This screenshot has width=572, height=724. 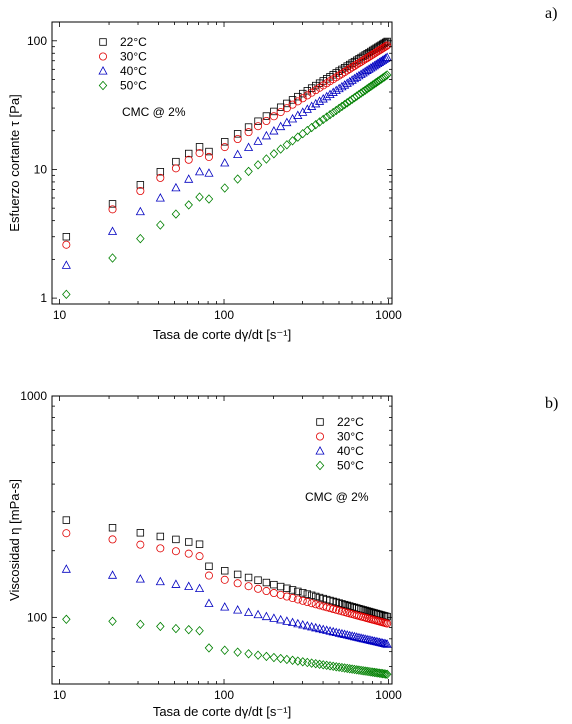 What do you see at coordinates (133, 57) in the screenshot?
I see `legend-label: 30°C` at bounding box center [133, 57].